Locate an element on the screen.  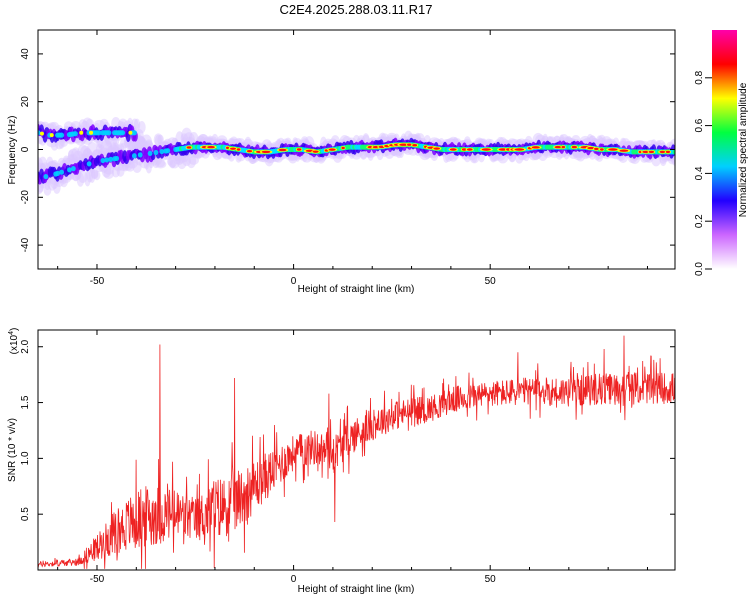
spectrogram-y-tick-label: 40 is located at coordinates (25, 54).